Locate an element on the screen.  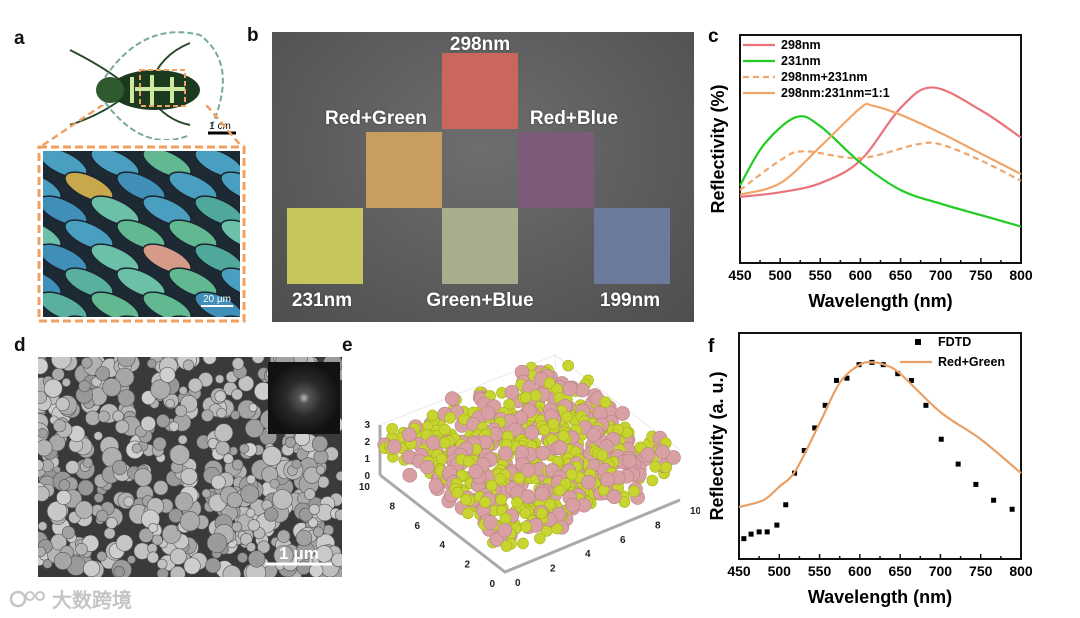
watermark-logo-icon is located at coordinates (27, 598).